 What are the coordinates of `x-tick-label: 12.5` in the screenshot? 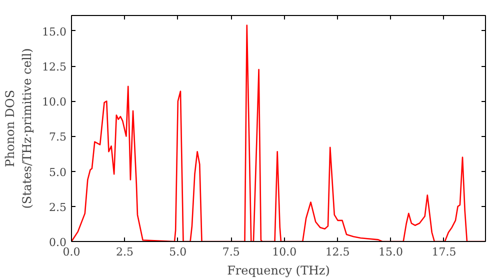 It's located at (337, 252).